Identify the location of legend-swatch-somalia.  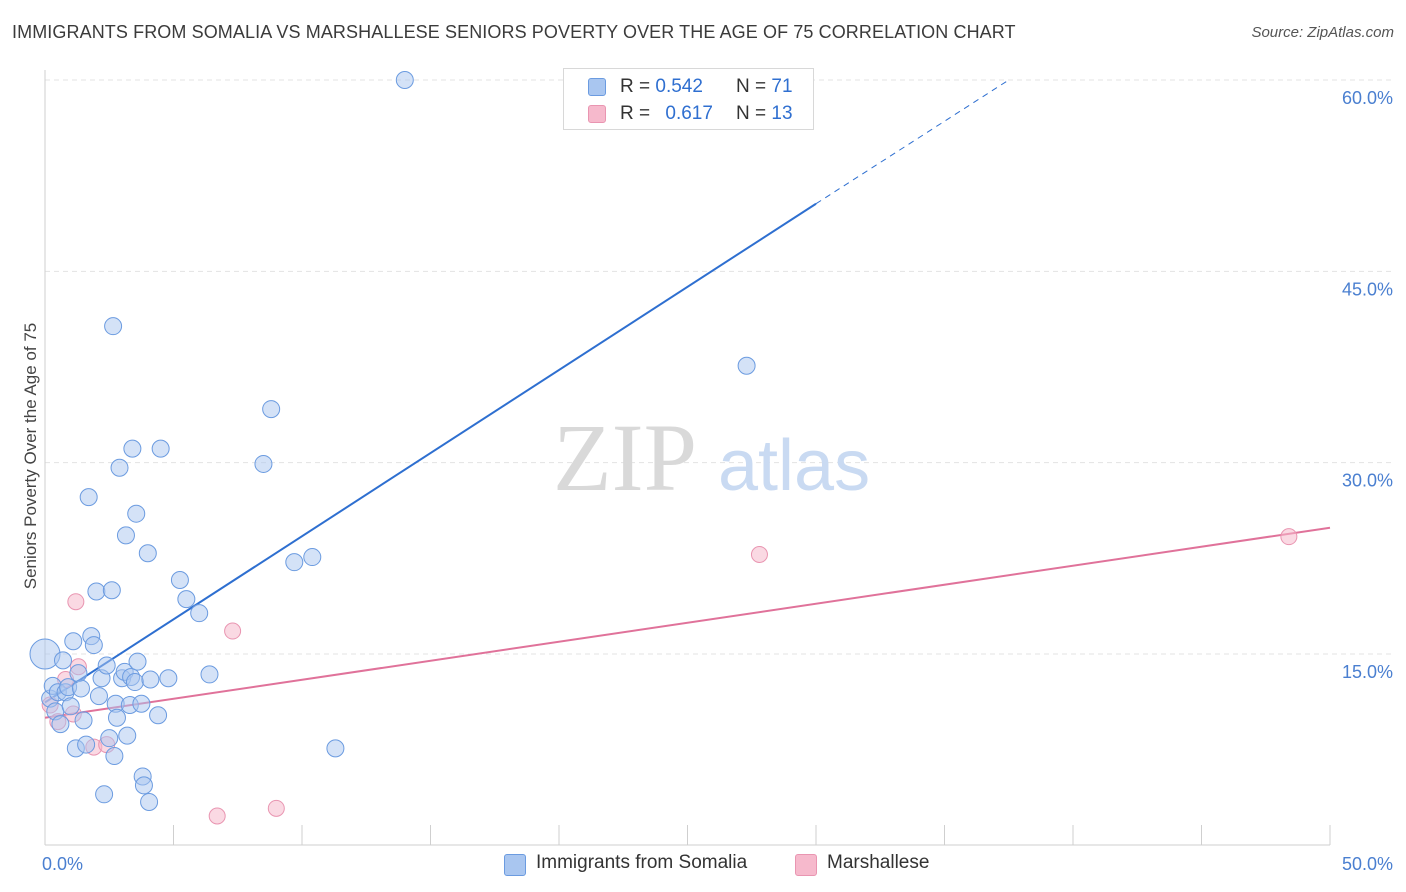
(597, 87).